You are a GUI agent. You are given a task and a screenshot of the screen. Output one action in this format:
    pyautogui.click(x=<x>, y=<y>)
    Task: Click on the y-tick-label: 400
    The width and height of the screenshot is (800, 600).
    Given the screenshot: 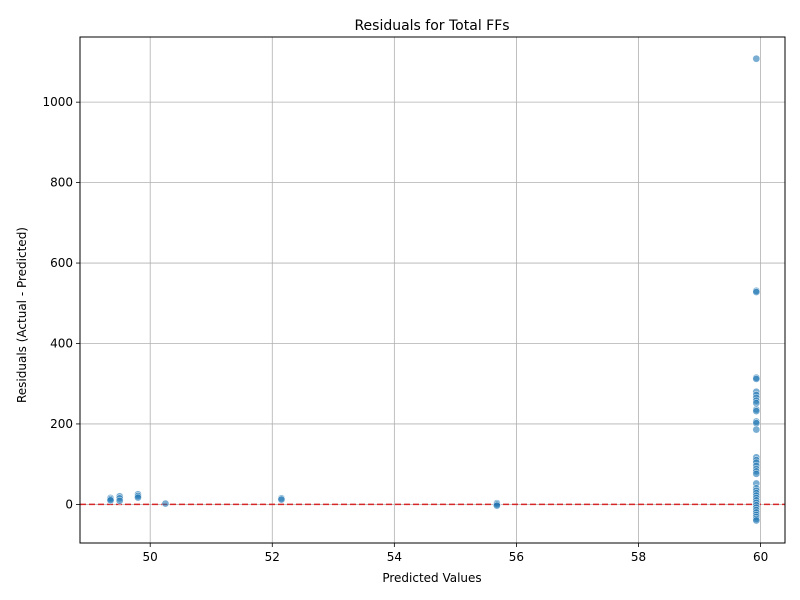 What is the action you would take?
    pyautogui.click(x=61, y=343)
    